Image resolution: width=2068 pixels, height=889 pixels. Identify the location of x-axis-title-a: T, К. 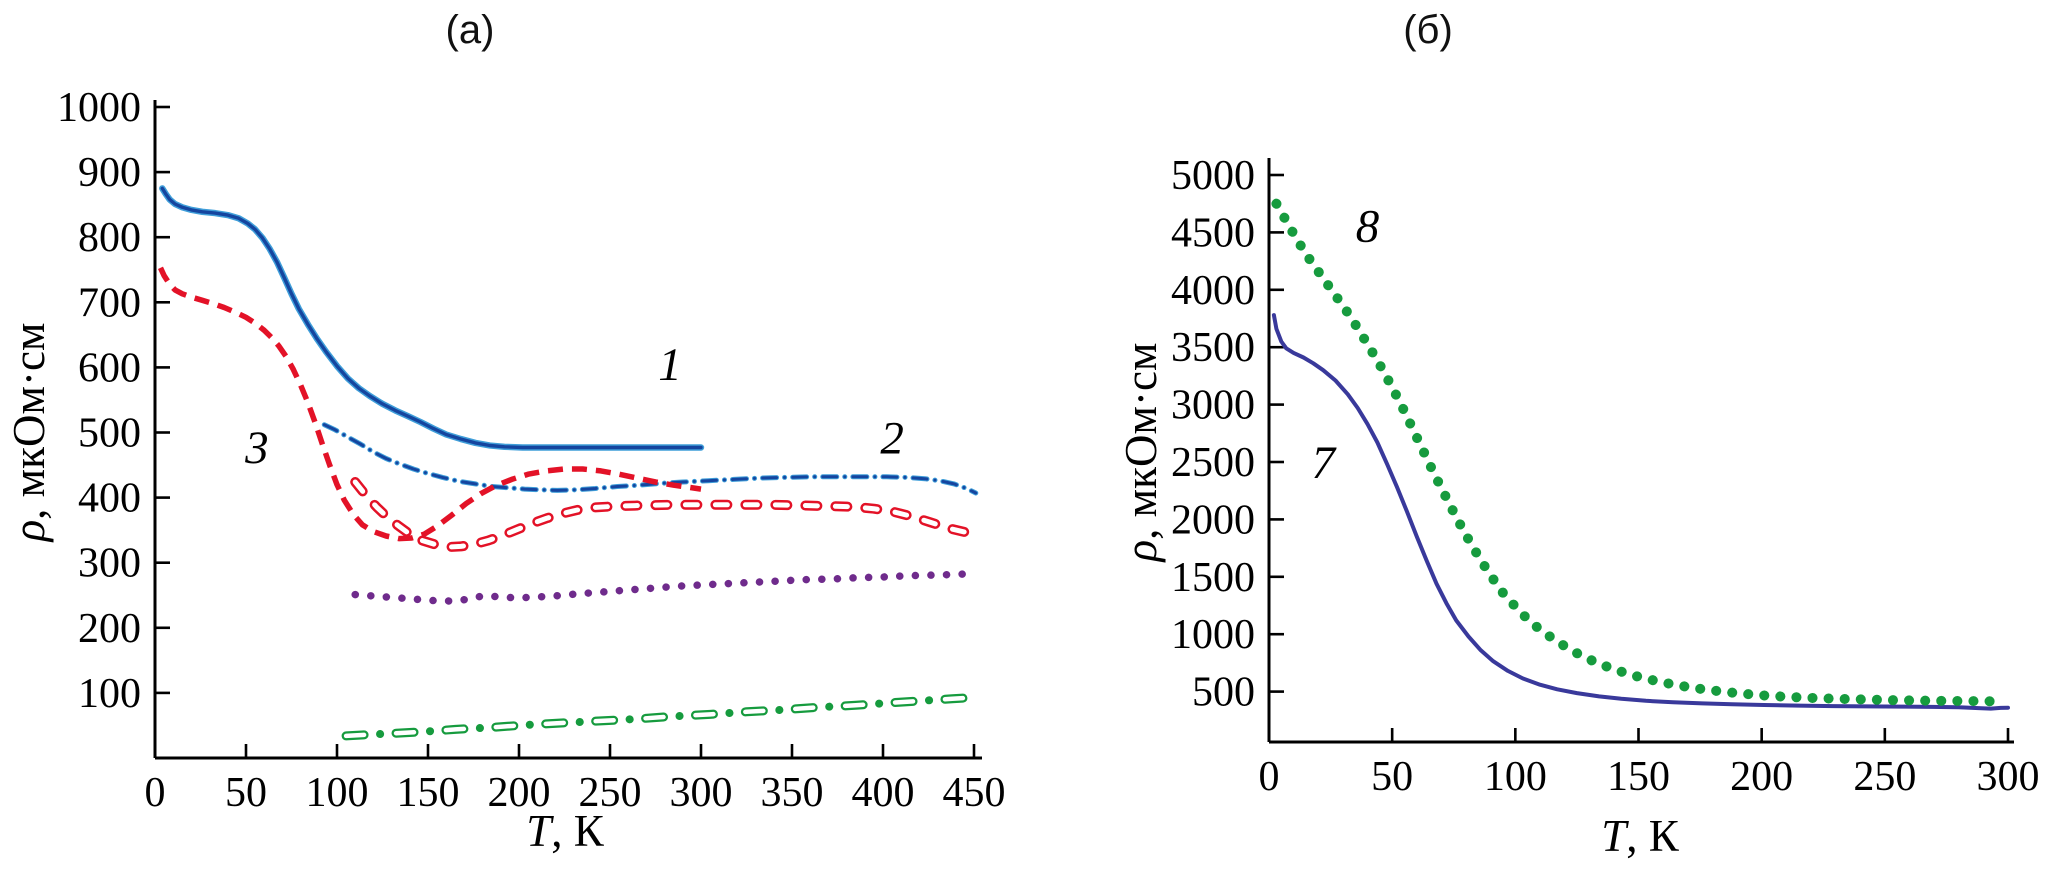
(565, 831).